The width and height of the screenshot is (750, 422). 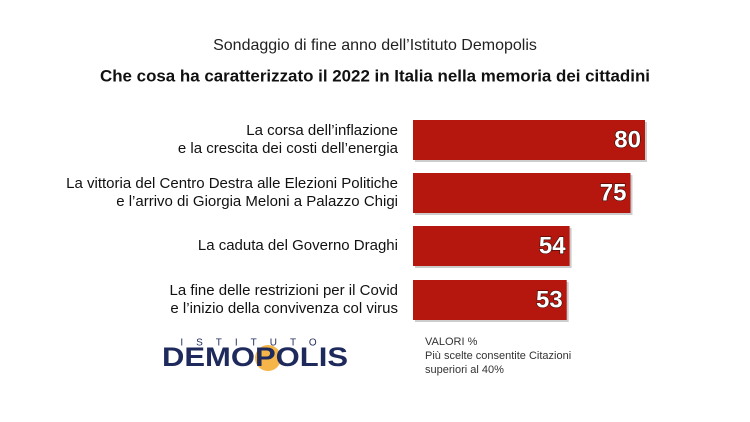 What do you see at coordinates (322, 130) in the screenshot?
I see `category-label: La corsa dell’inflazione` at bounding box center [322, 130].